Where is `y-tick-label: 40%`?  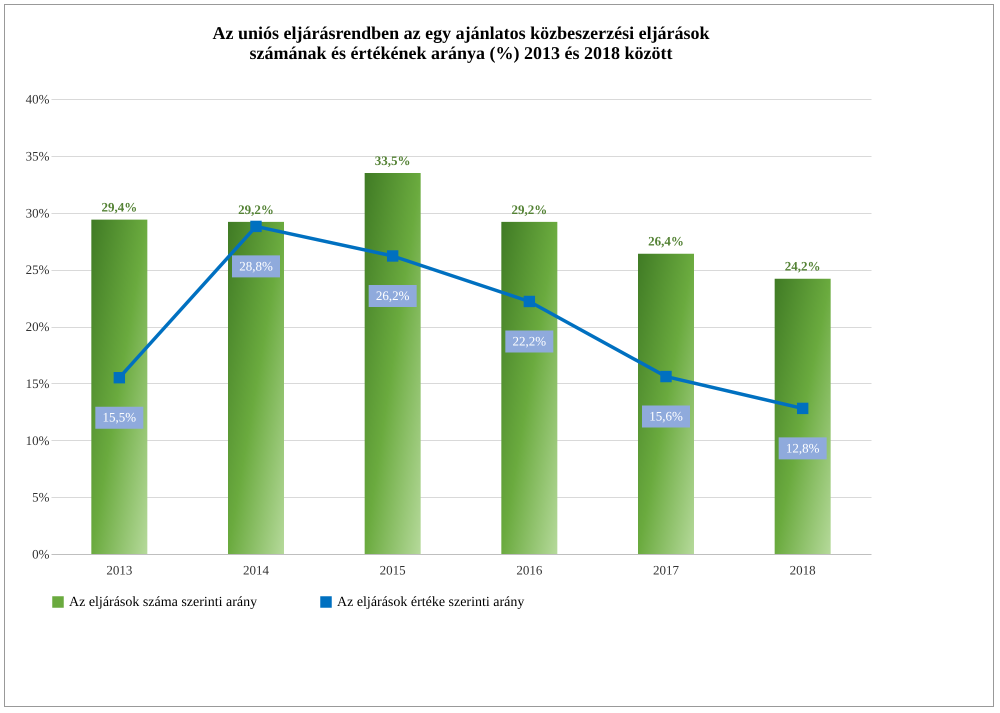
y-tick-label: 40% is located at coordinates (38, 99).